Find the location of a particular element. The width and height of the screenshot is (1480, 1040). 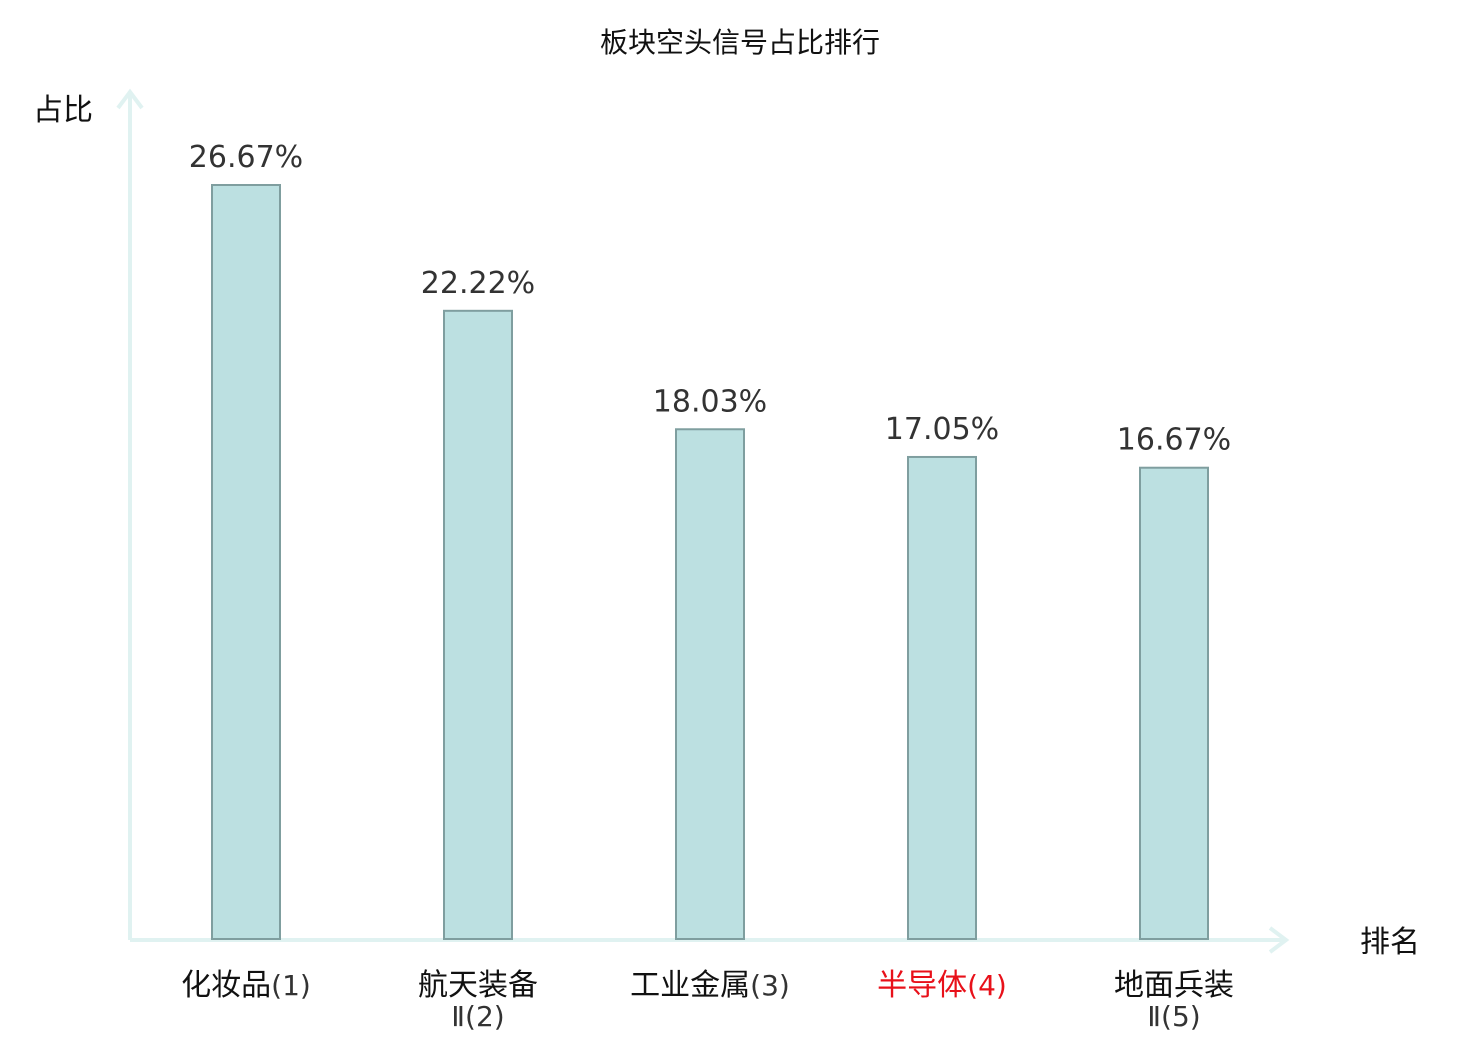

category-label: 化妆品(1) is located at coordinates (246, 985).